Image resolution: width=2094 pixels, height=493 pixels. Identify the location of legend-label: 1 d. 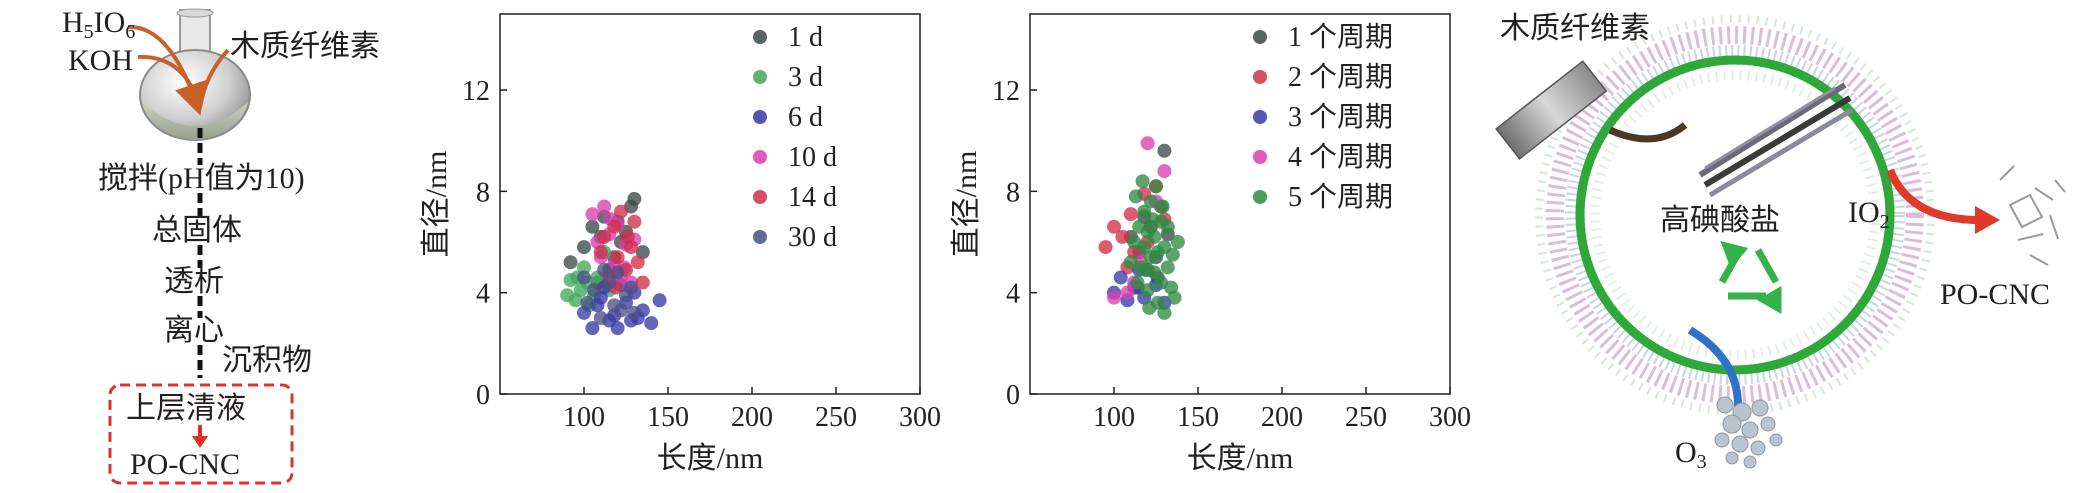
(805, 37).